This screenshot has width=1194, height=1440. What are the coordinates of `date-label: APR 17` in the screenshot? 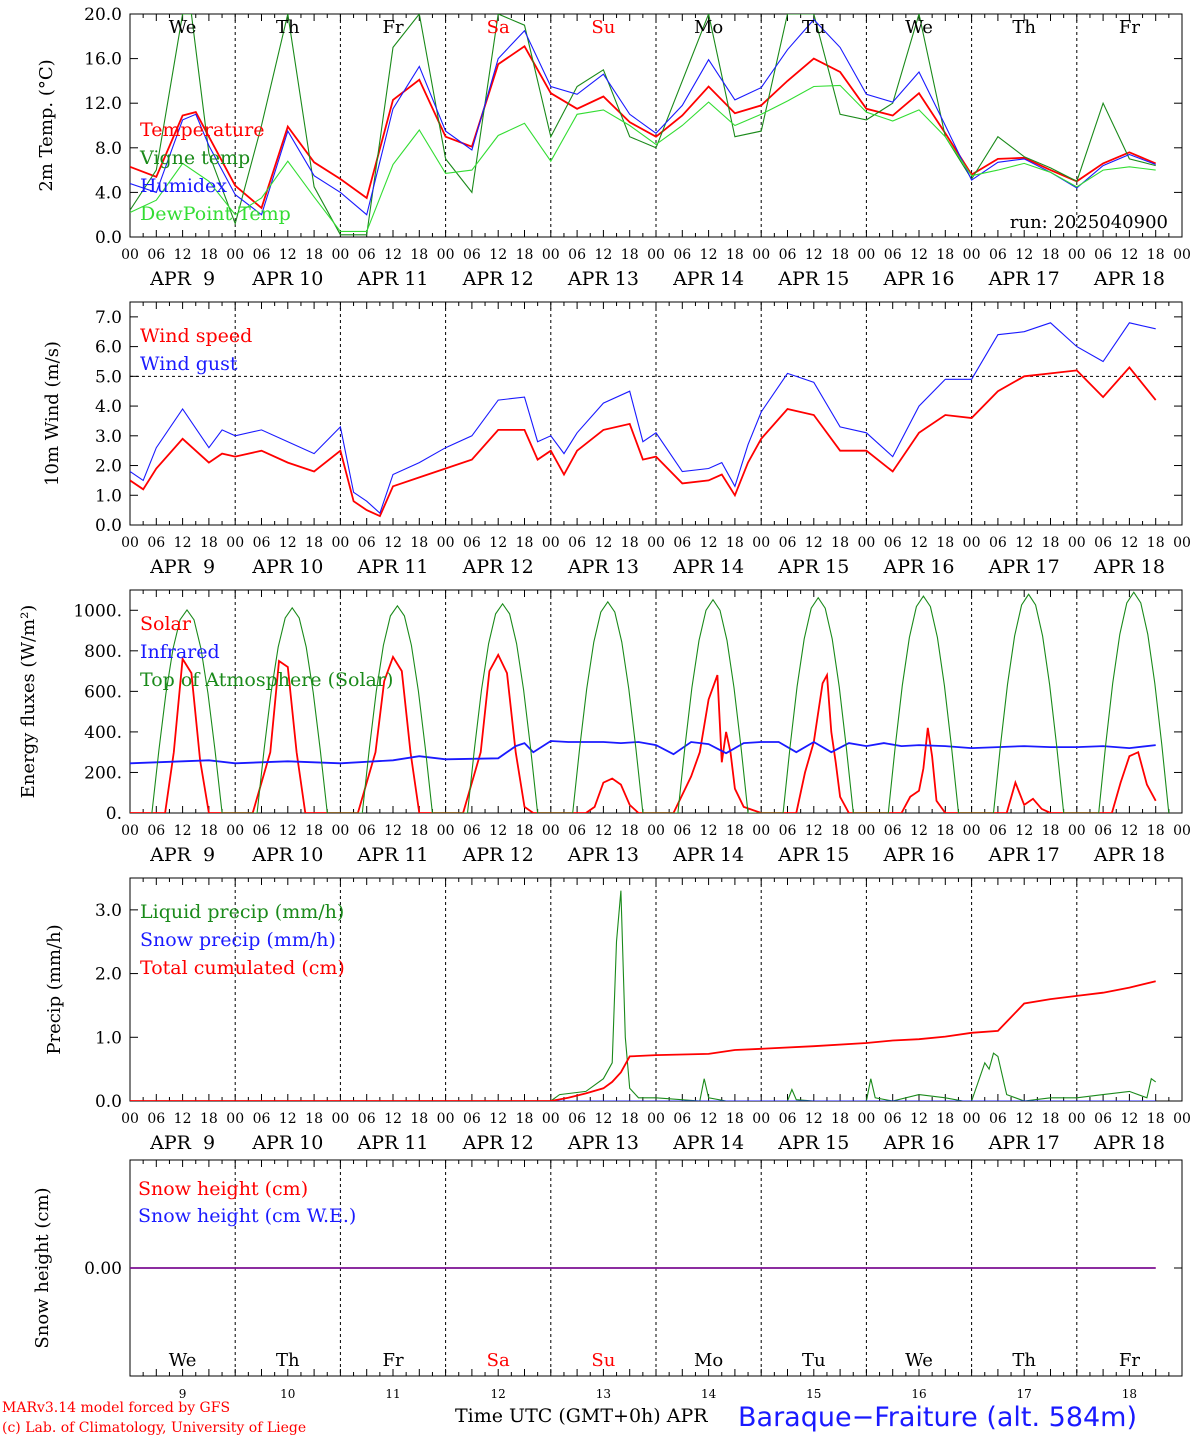 It's located at (1024, 855).